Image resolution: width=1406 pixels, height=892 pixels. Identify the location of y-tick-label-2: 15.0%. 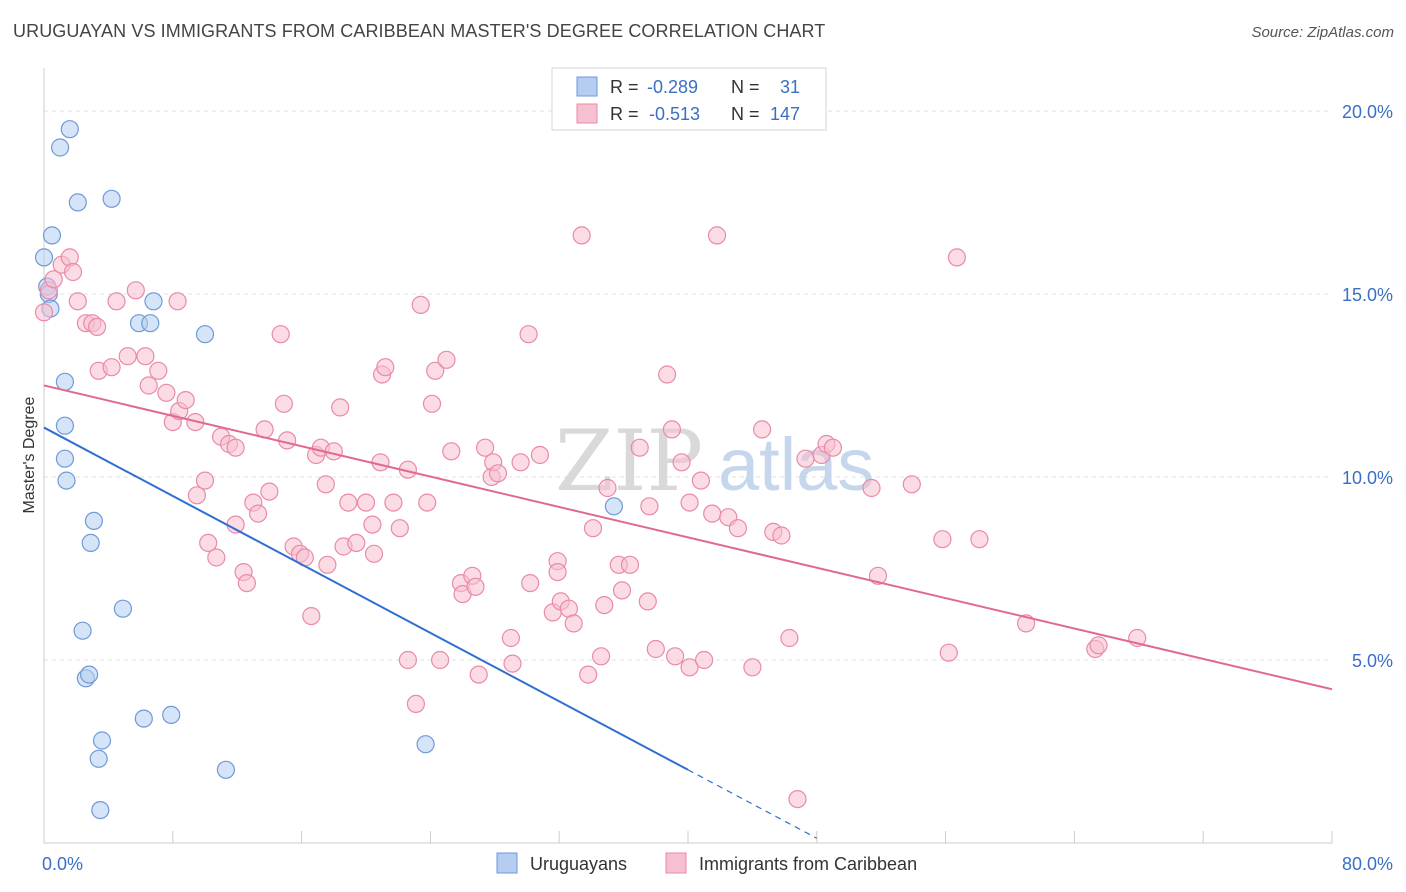
(1367, 295).